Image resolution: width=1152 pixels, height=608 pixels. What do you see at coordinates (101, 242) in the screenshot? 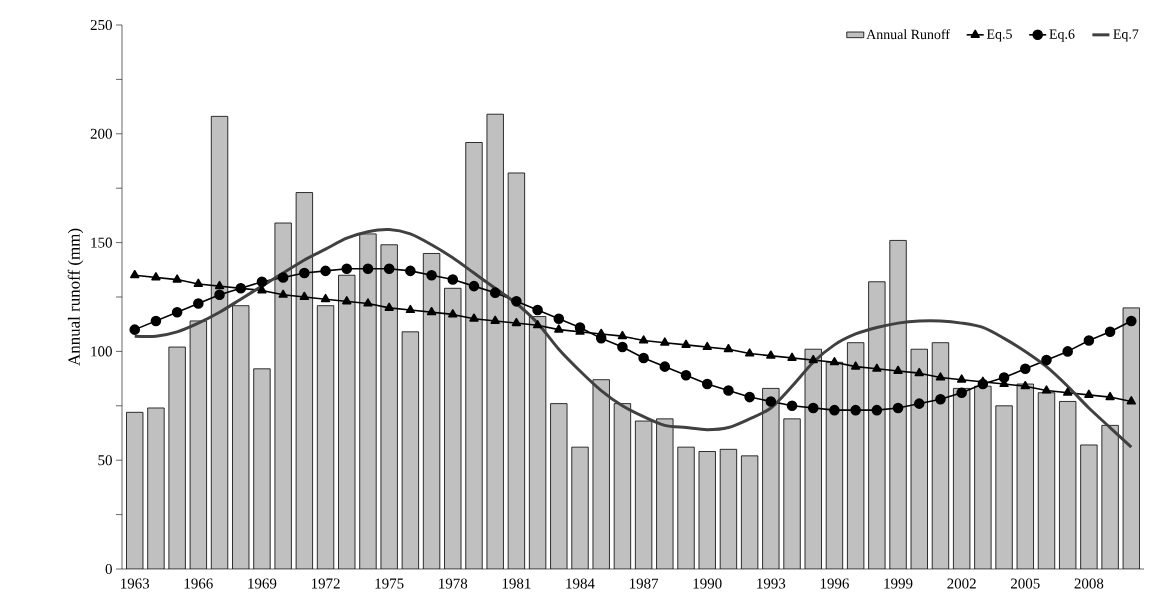
I see `y-tick-label: 150` at bounding box center [101, 242].